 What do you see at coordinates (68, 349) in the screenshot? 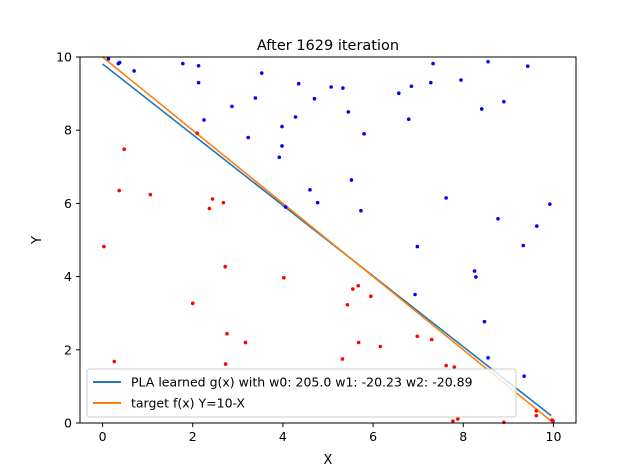
I see `y-tick-label-1: 2` at bounding box center [68, 349].